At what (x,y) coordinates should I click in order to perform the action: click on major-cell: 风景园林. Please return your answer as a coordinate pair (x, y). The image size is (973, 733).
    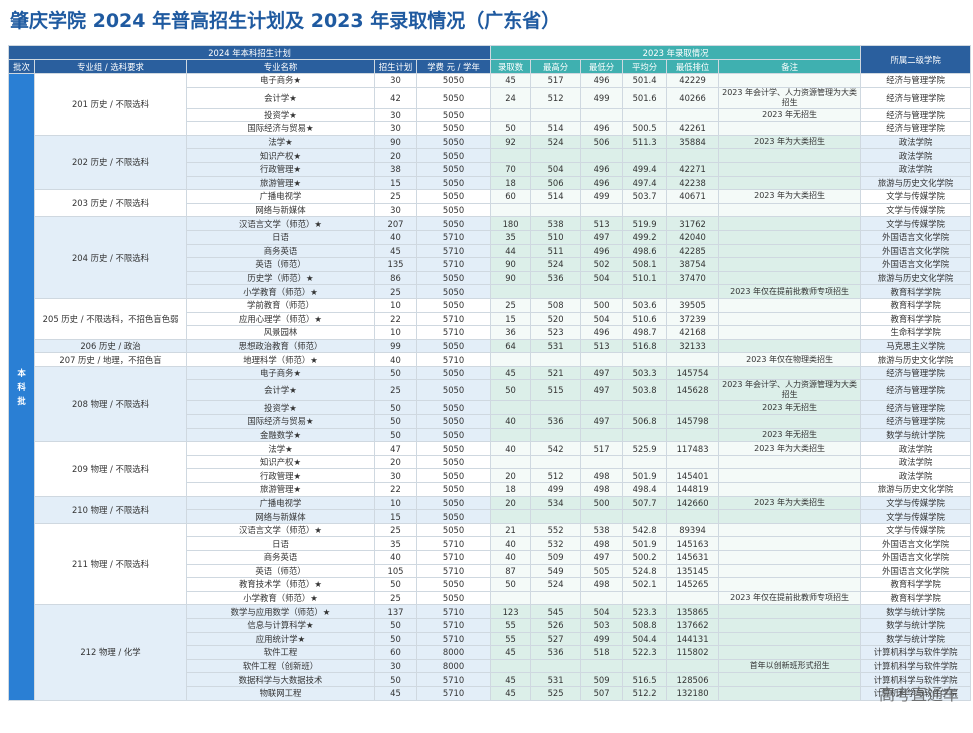
    Looking at the image, I should click on (280, 332).